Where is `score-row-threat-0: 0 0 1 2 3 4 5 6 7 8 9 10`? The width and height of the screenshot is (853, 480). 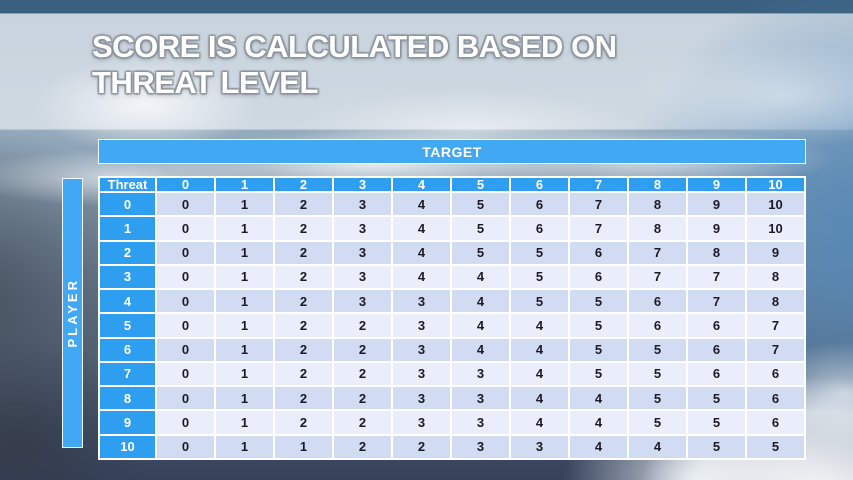 score-row-threat-0: 0 0 1 2 3 4 5 6 7 8 9 10 is located at coordinates (452, 204).